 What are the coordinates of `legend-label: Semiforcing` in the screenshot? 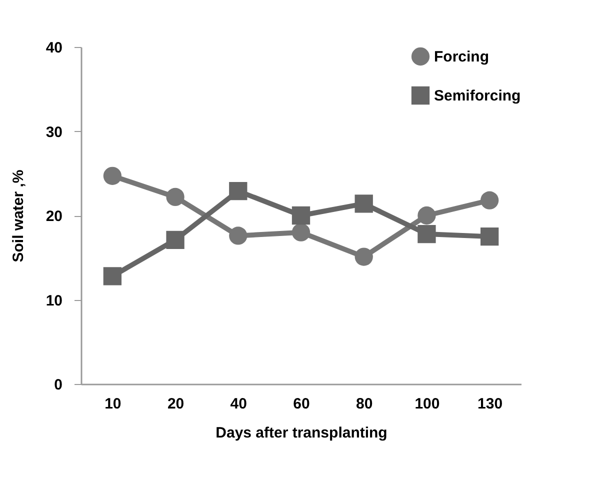 It's located at (477, 96).